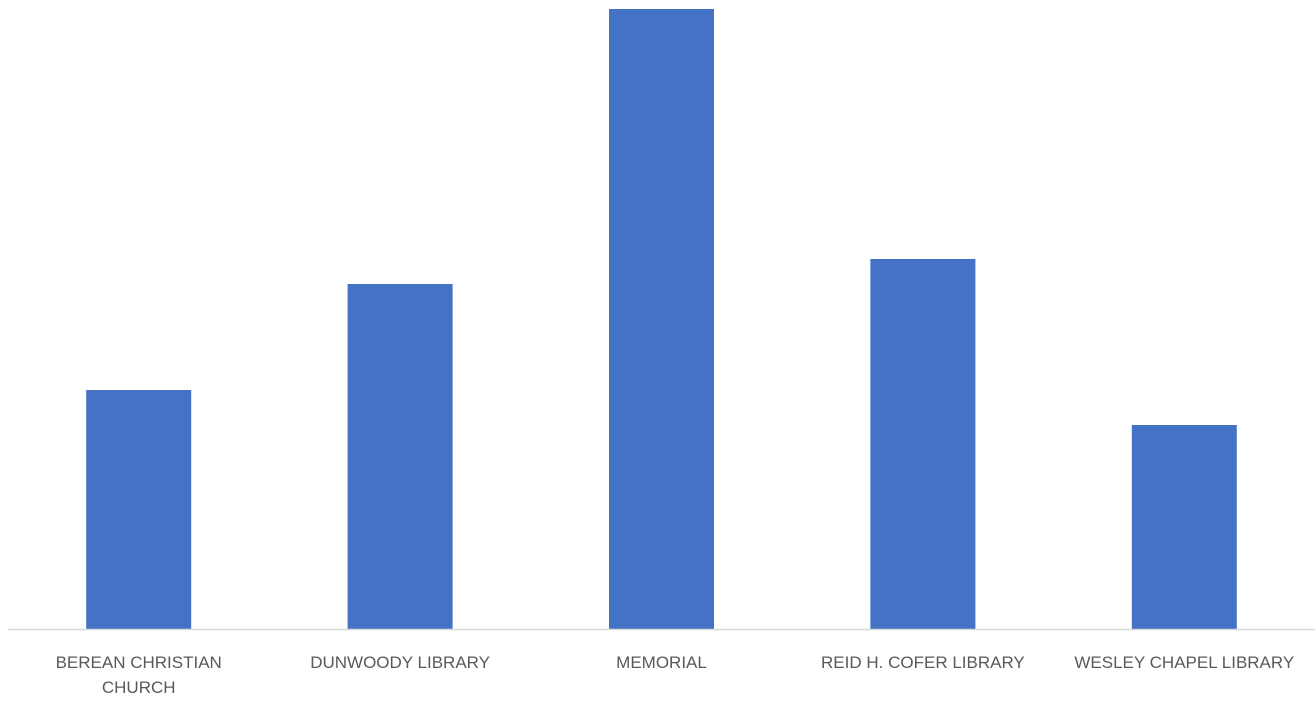 This screenshot has height=703, width=1315. I want to click on x-tick-label-line: DUNWOODY LIBRARY, so click(400, 662).